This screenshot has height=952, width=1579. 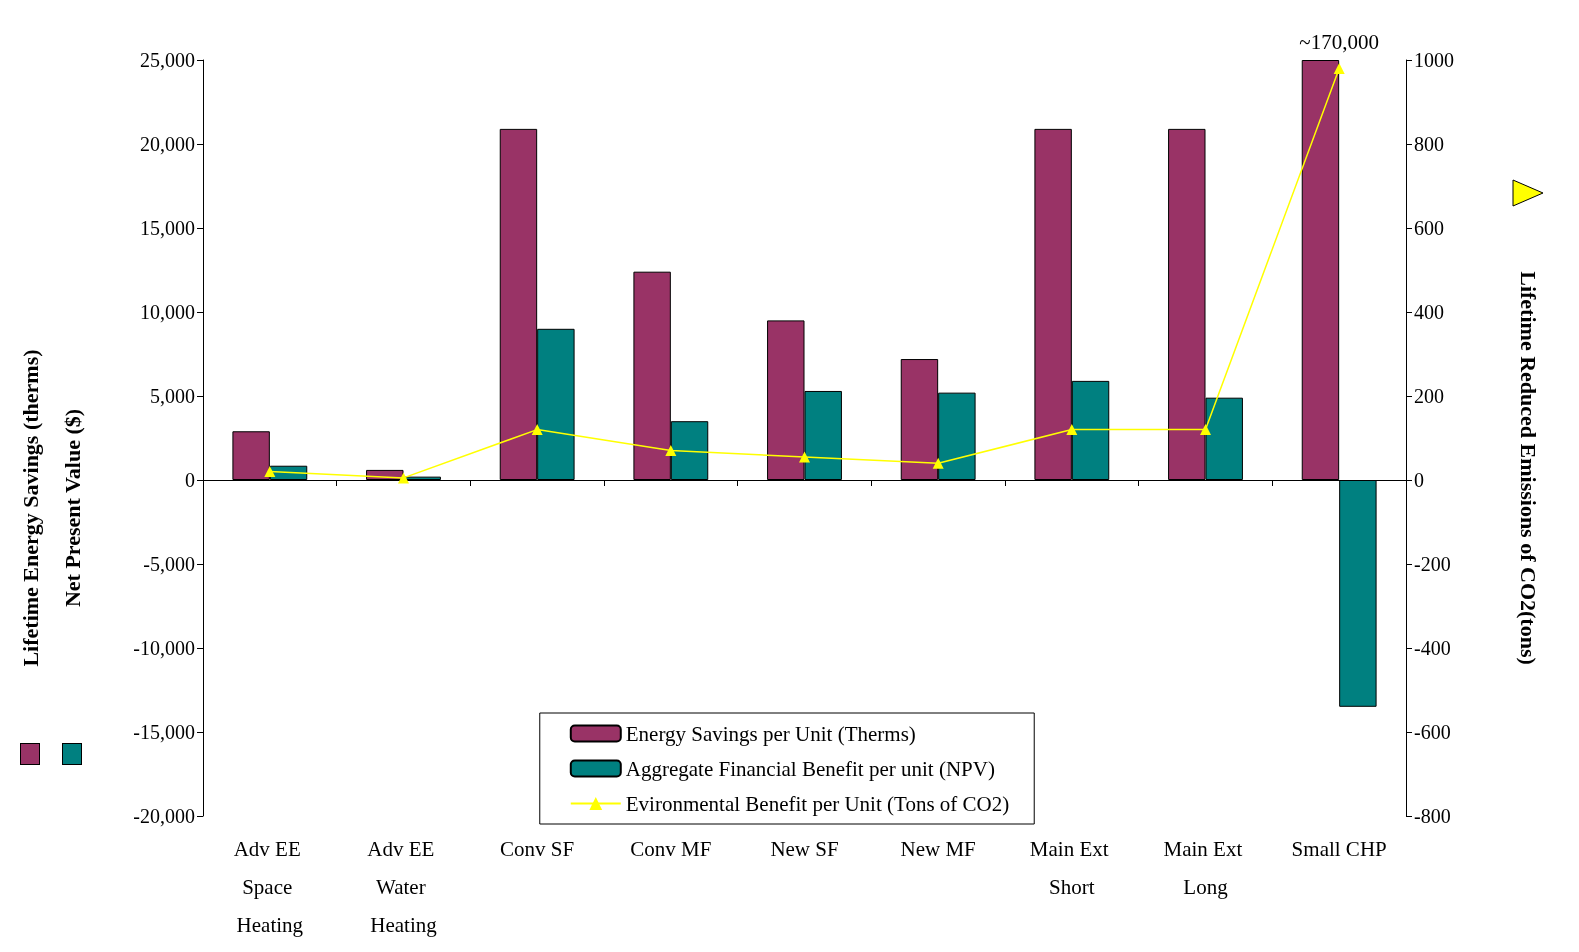 What do you see at coordinates (1434, 60) in the screenshot?
I see `y2-tick-label: 1000` at bounding box center [1434, 60].